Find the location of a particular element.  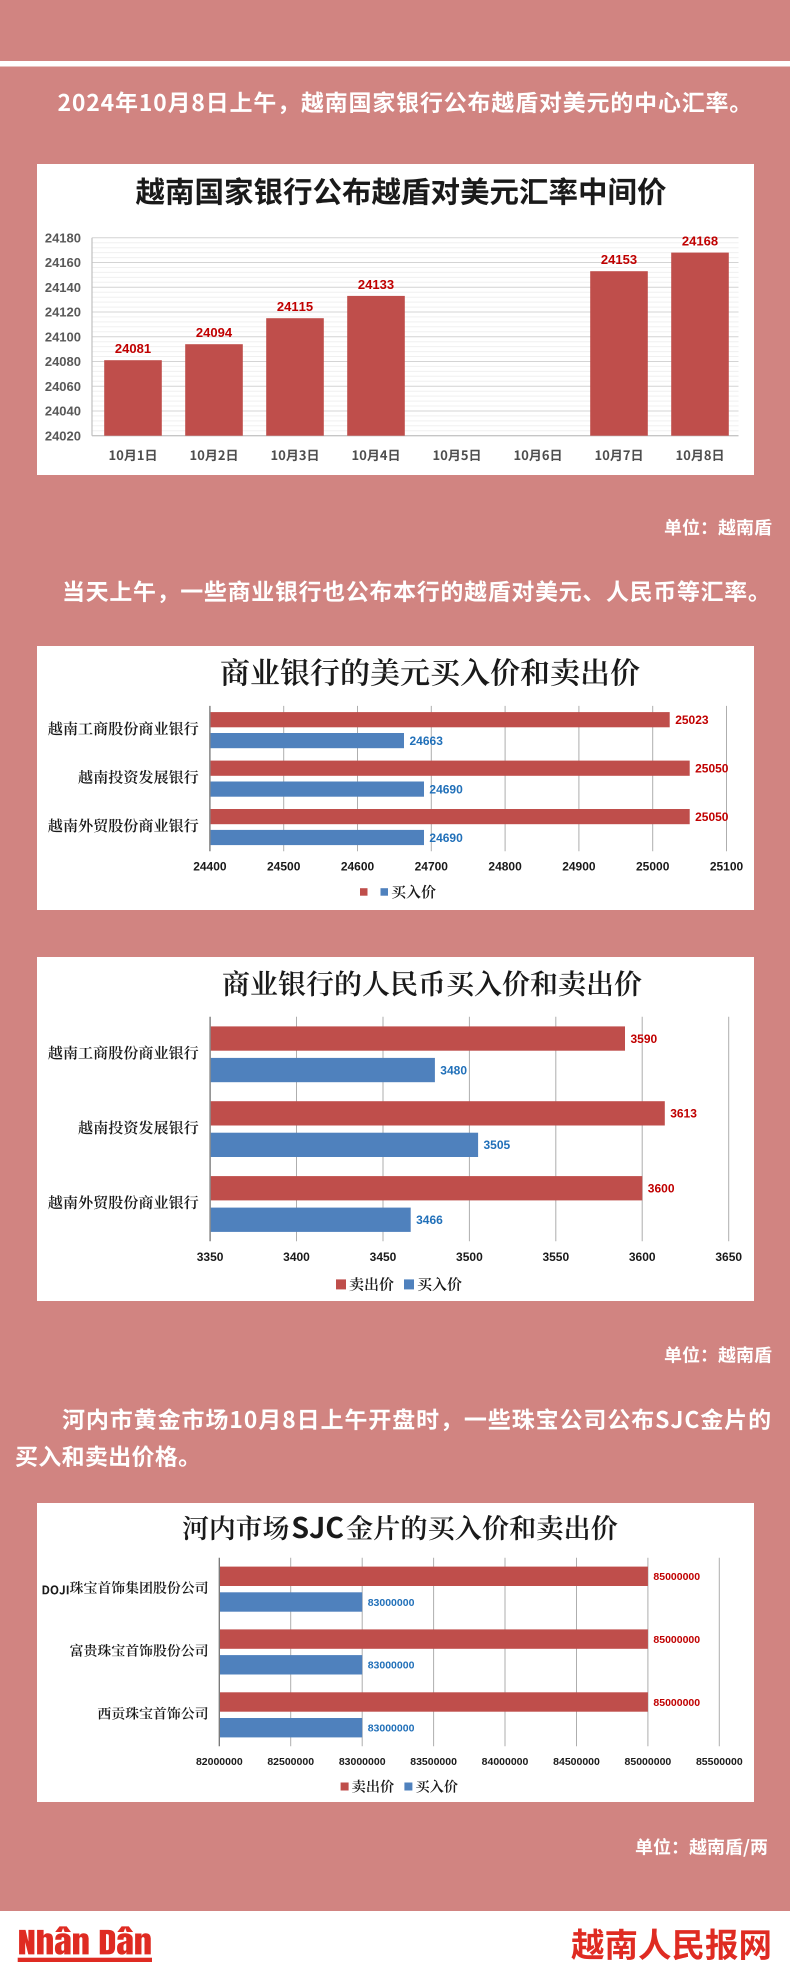

svg-text: 24168 is located at coordinates (700, 241).